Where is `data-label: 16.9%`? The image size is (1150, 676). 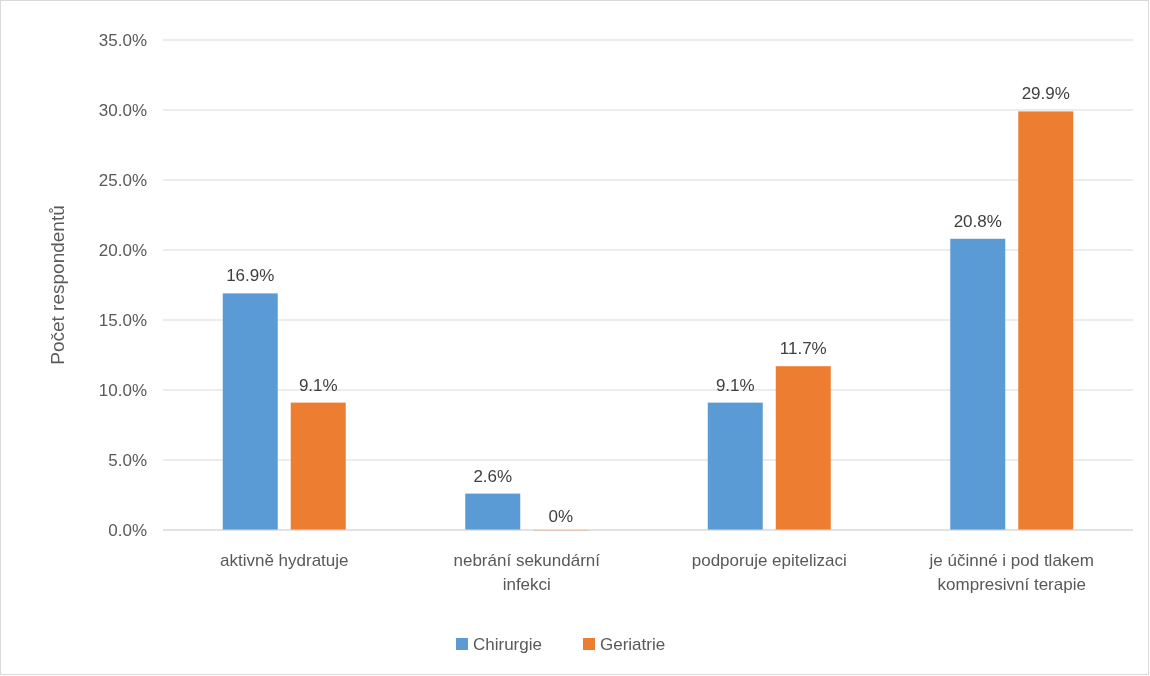
data-label: 16.9% is located at coordinates (250, 276).